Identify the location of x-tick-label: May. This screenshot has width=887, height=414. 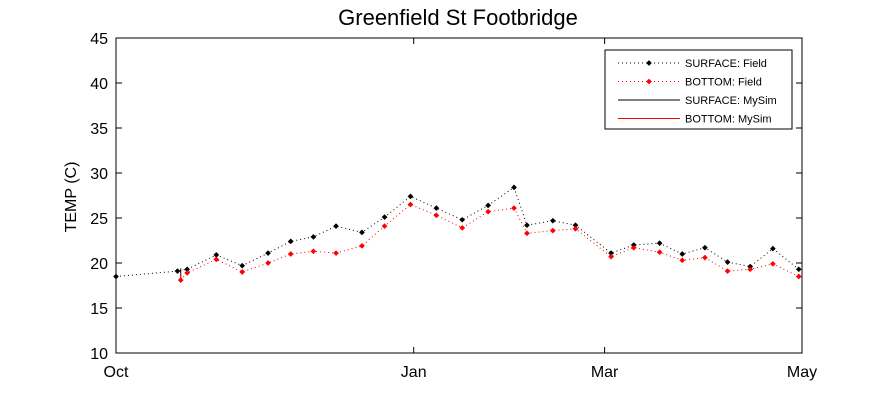
(802, 372).